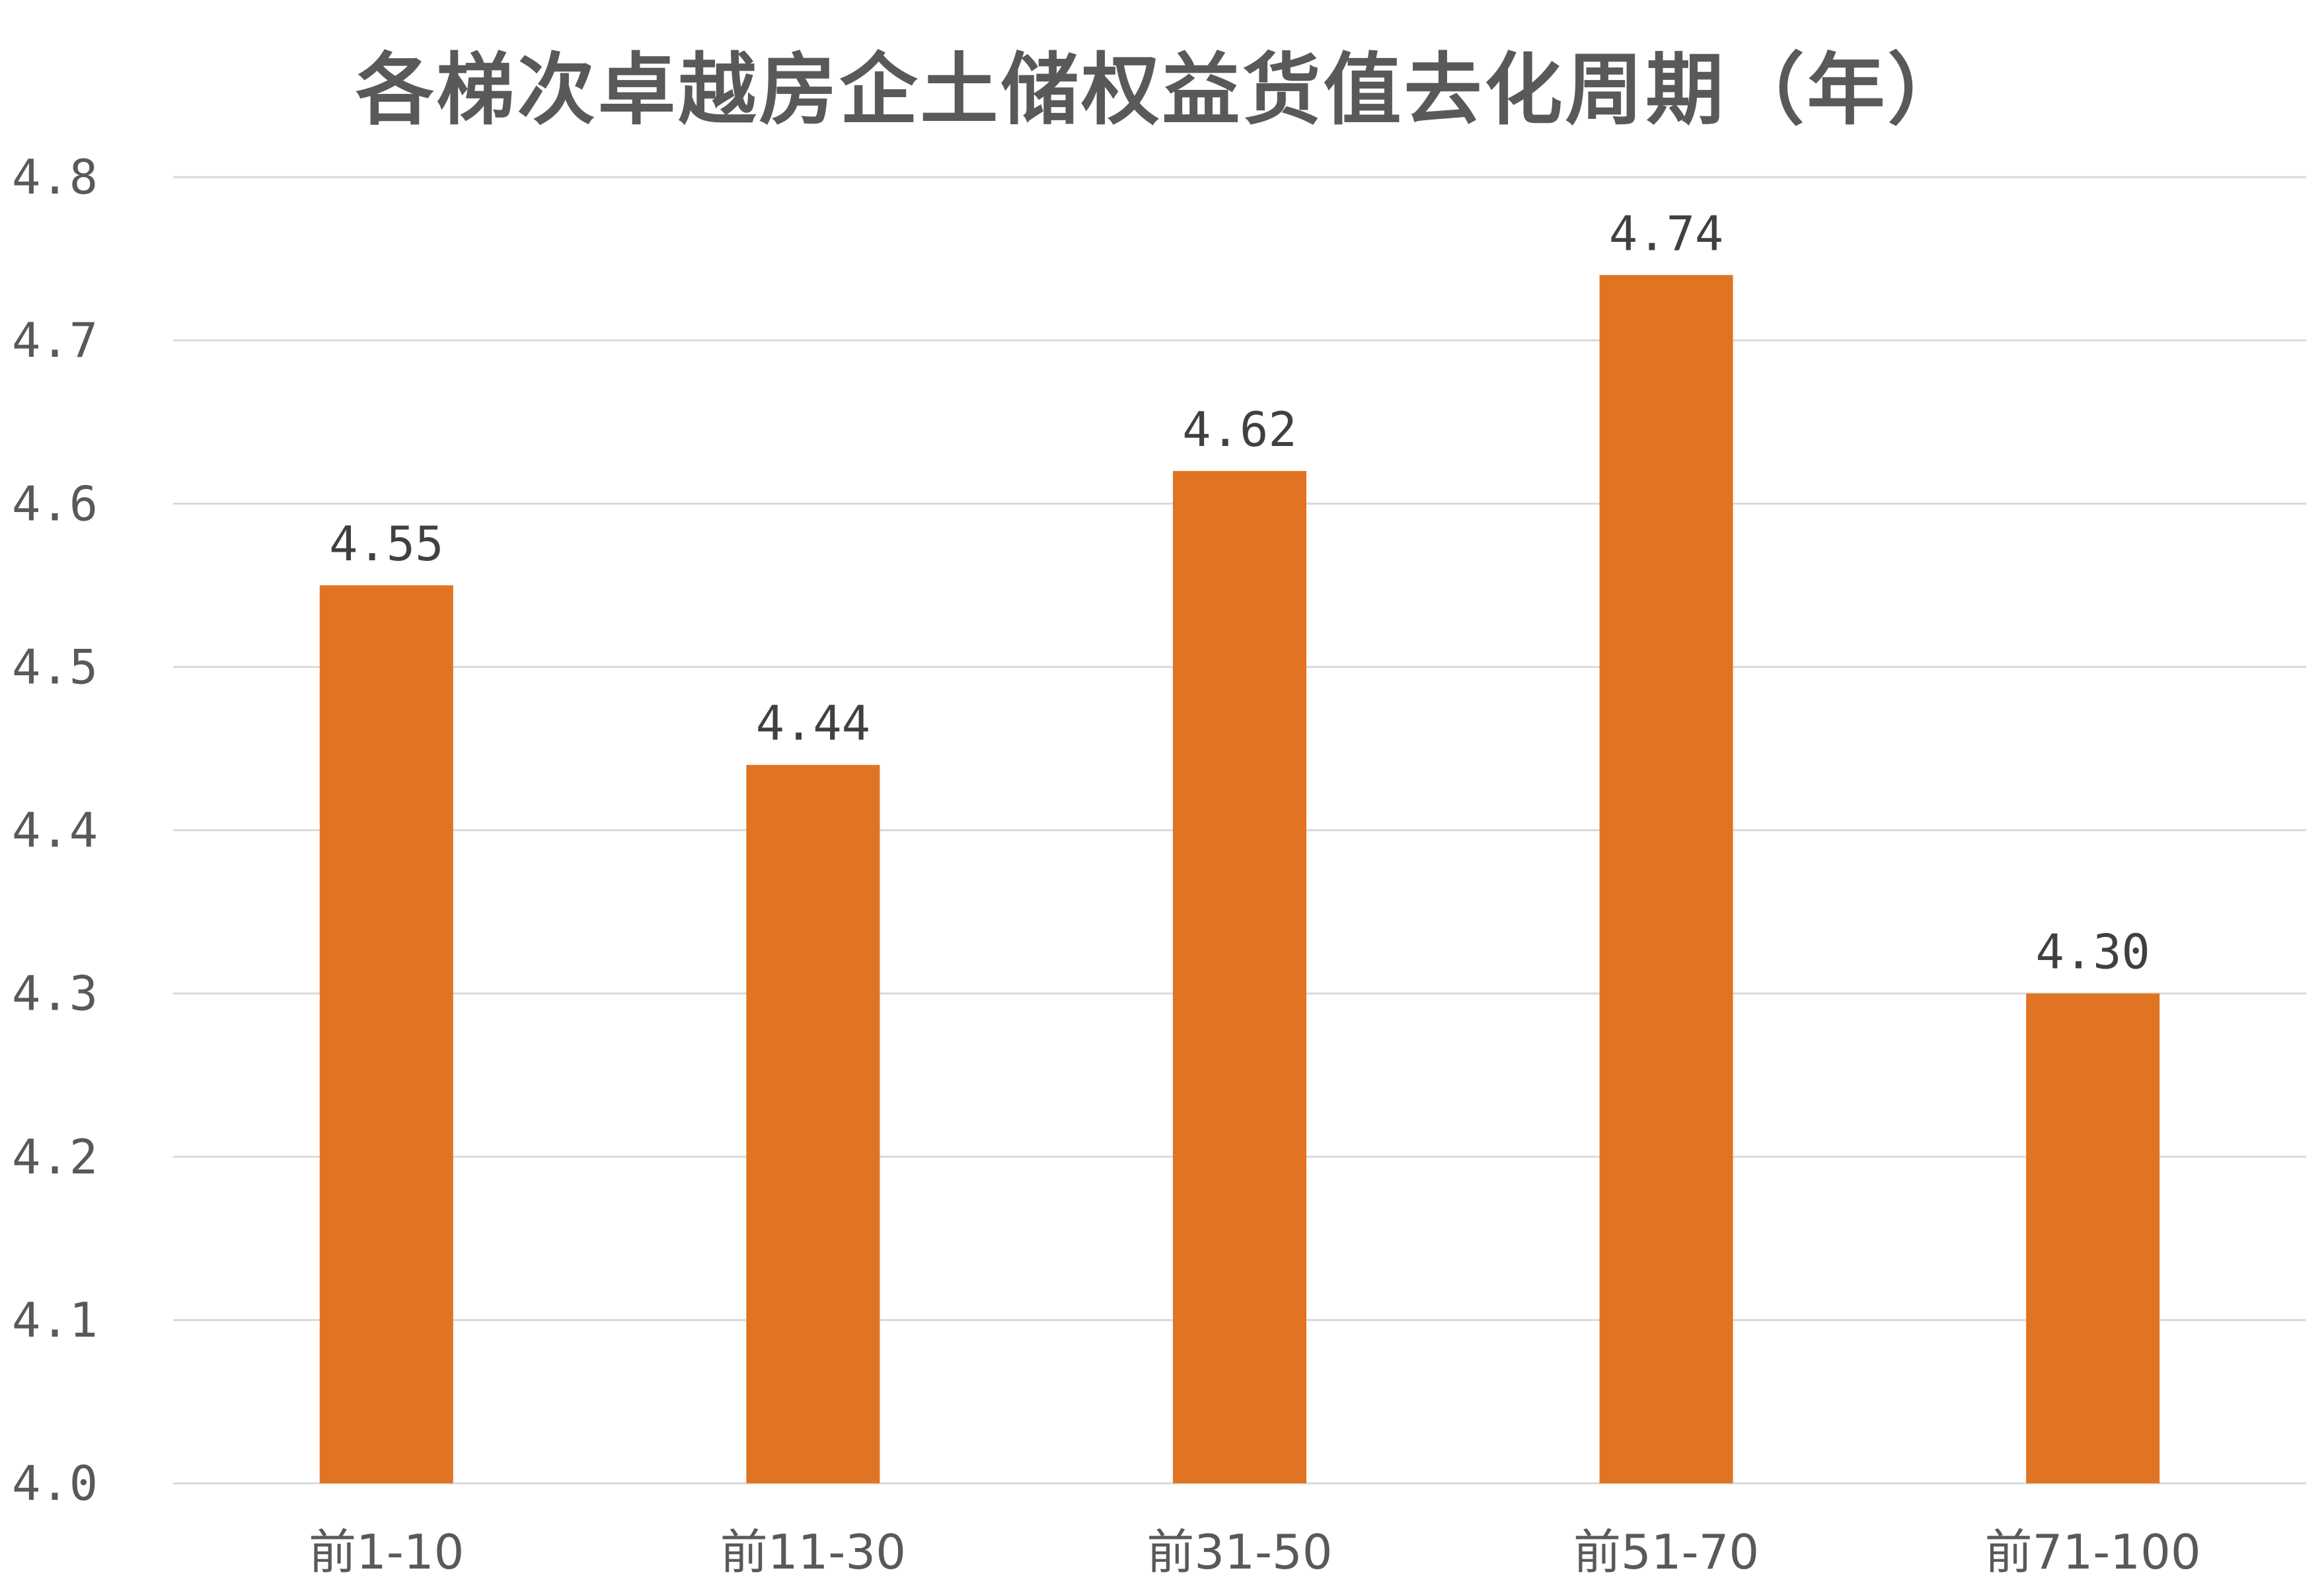  Describe the element at coordinates (55, 340) in the screenshot. I see `y-tick-label: 4.7` at that location.